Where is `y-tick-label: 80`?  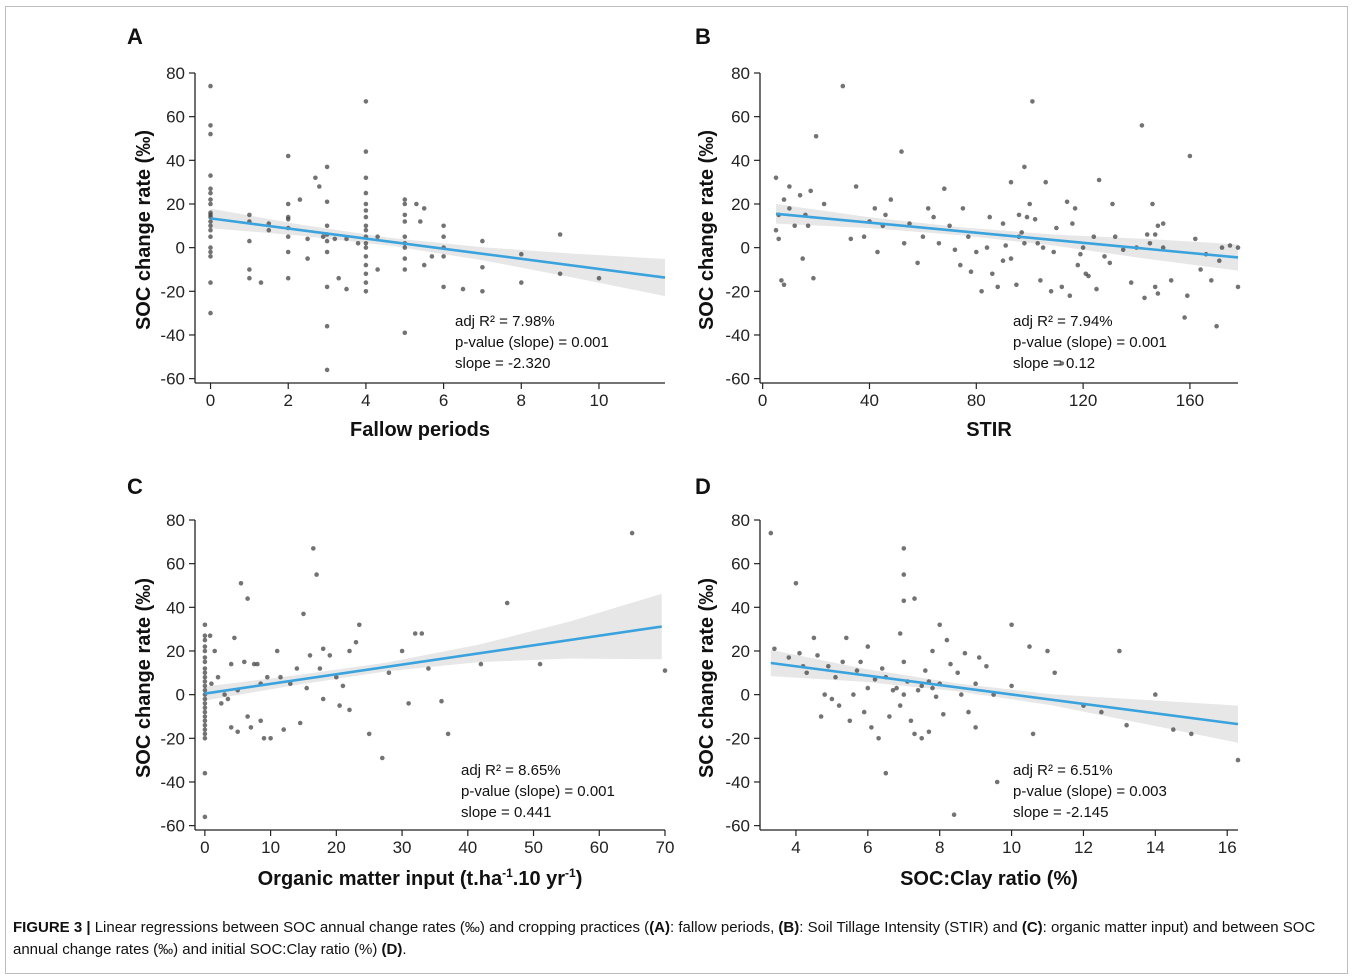 y-tick-label: 80 is located at coordinates (175, 73).